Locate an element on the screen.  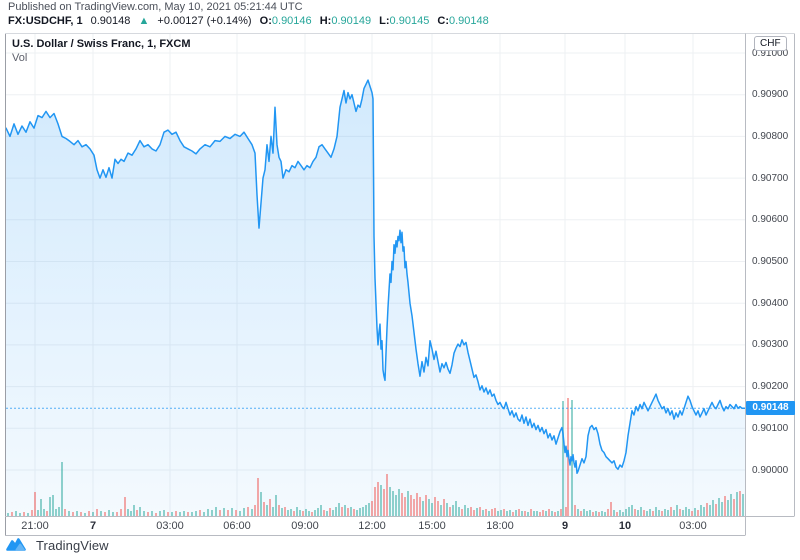
time-tick-label: 12:00 is located at coordinates (372, 526).